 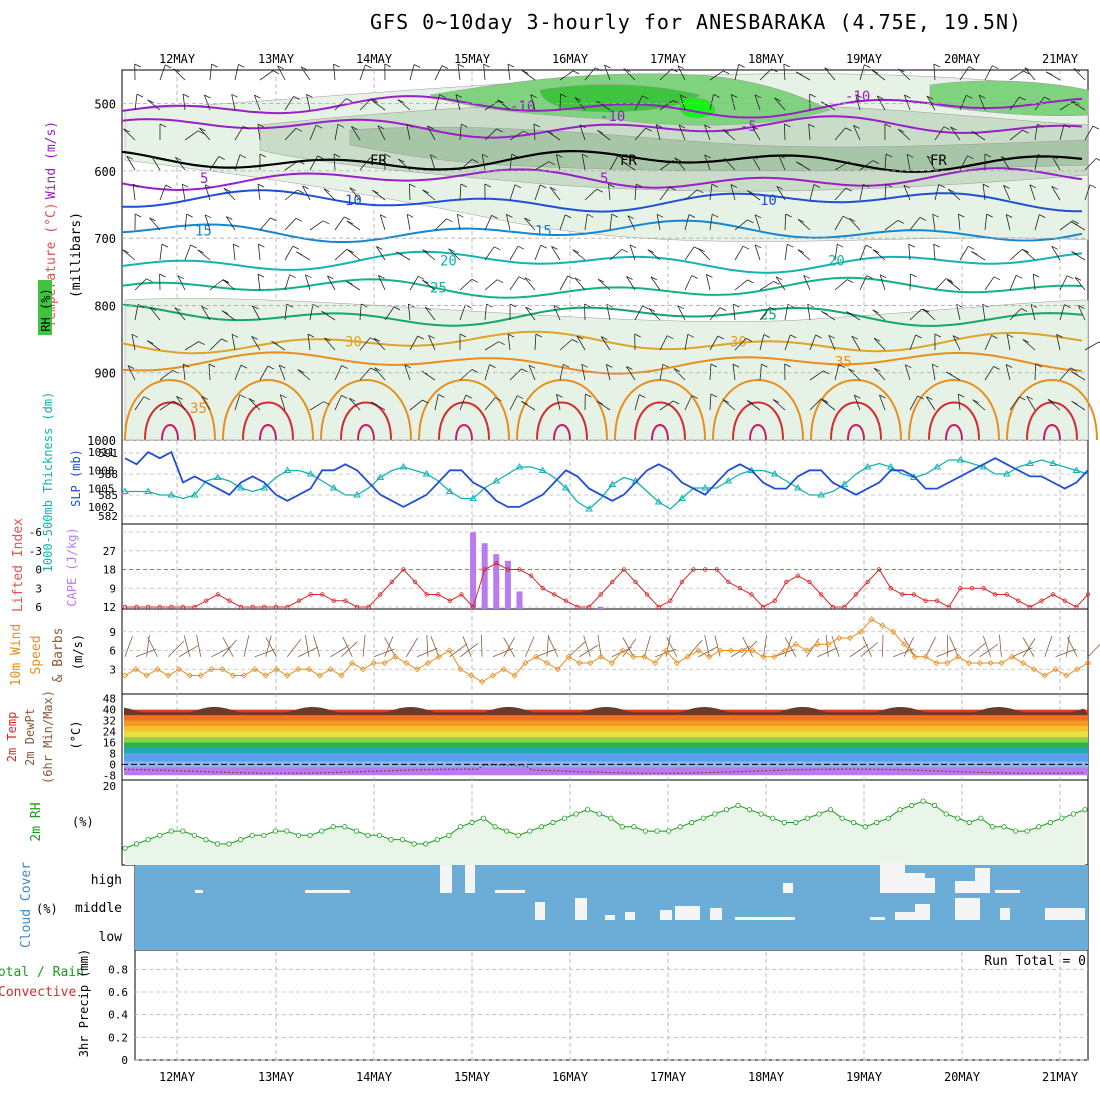 I want to click on contour-label: 5, so click(x=204, y=179).